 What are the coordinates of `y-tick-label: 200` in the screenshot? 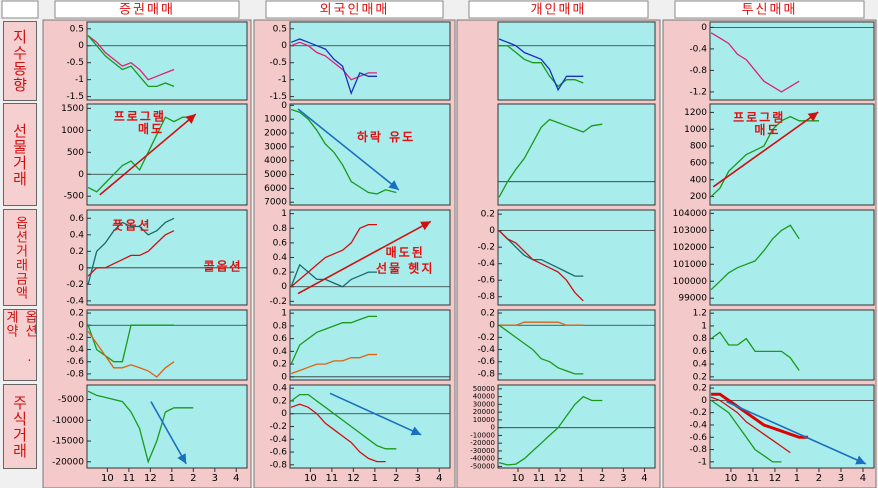 It's located at (698, 197).